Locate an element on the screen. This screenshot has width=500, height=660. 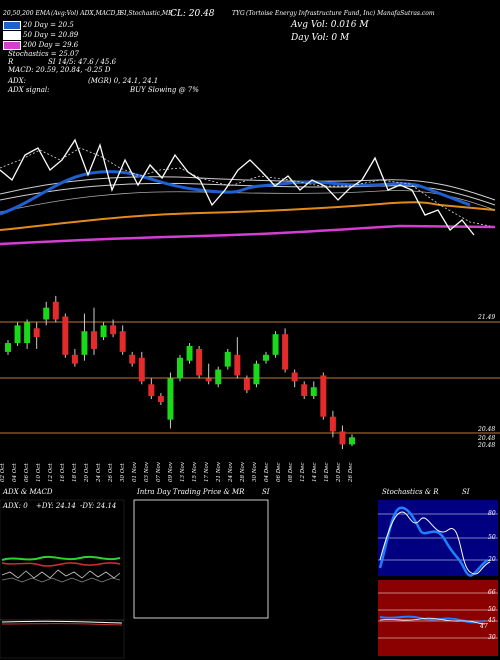
stoch-tick-80: 80 is located at coordinates (492, 513).